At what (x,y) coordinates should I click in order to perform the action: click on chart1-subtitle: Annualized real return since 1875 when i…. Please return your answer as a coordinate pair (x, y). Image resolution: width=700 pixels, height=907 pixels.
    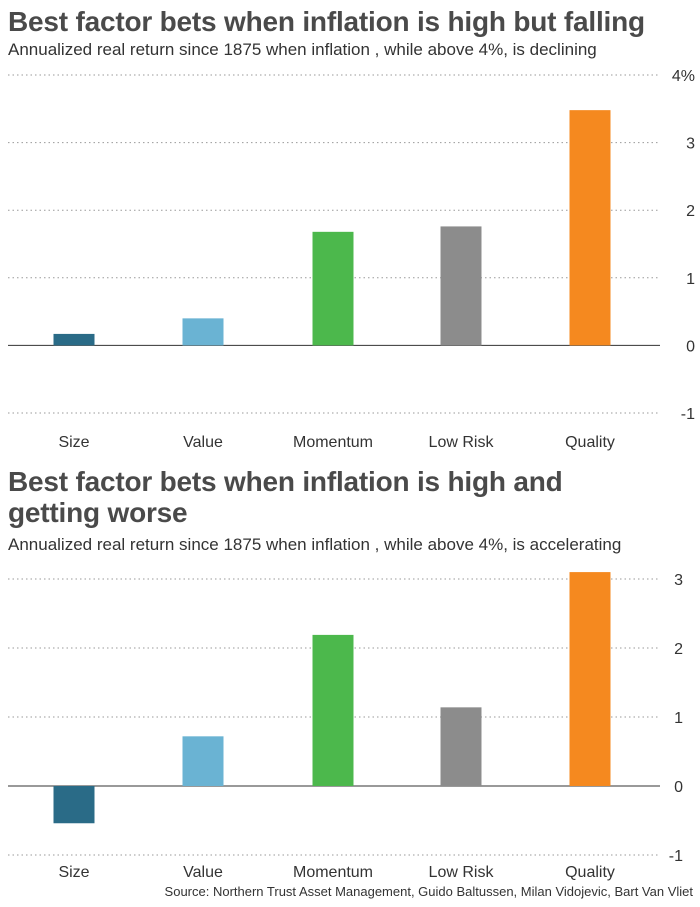
    Looking at the image, I should click on (302, 49).